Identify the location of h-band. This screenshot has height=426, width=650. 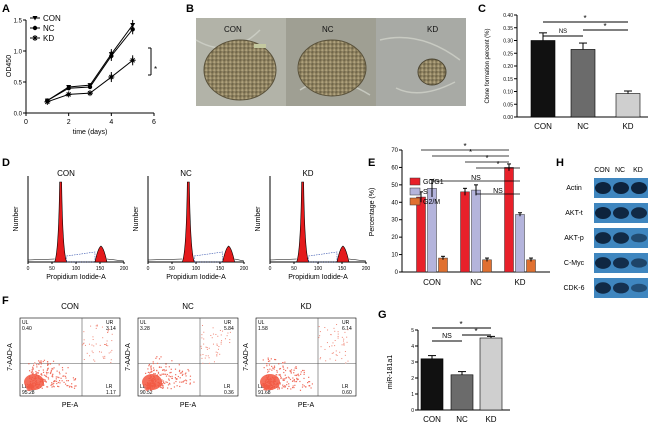
(603, 213).